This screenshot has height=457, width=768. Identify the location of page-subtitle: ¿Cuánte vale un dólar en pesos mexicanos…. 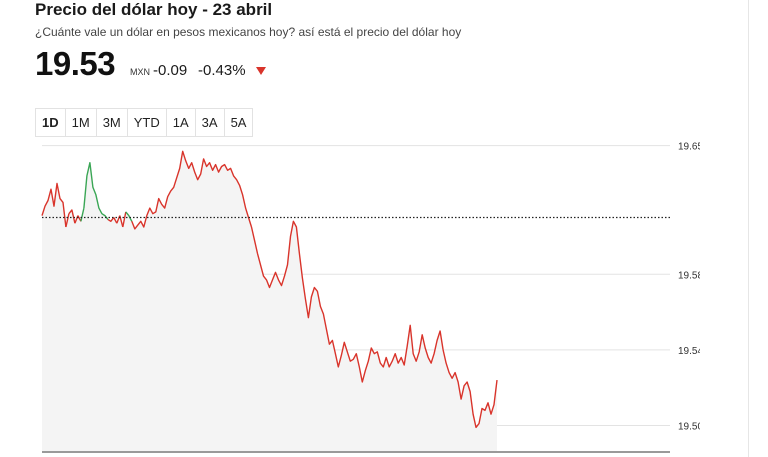
(248, 32).